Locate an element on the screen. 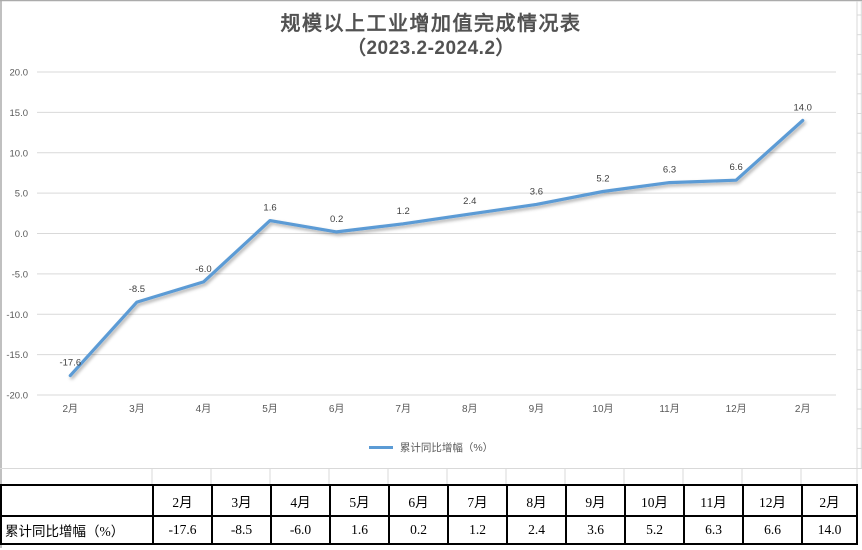 The height and width of the screenshot is (550, 862). table-value-cell: 14.0 is located at coordinates (829, 530).